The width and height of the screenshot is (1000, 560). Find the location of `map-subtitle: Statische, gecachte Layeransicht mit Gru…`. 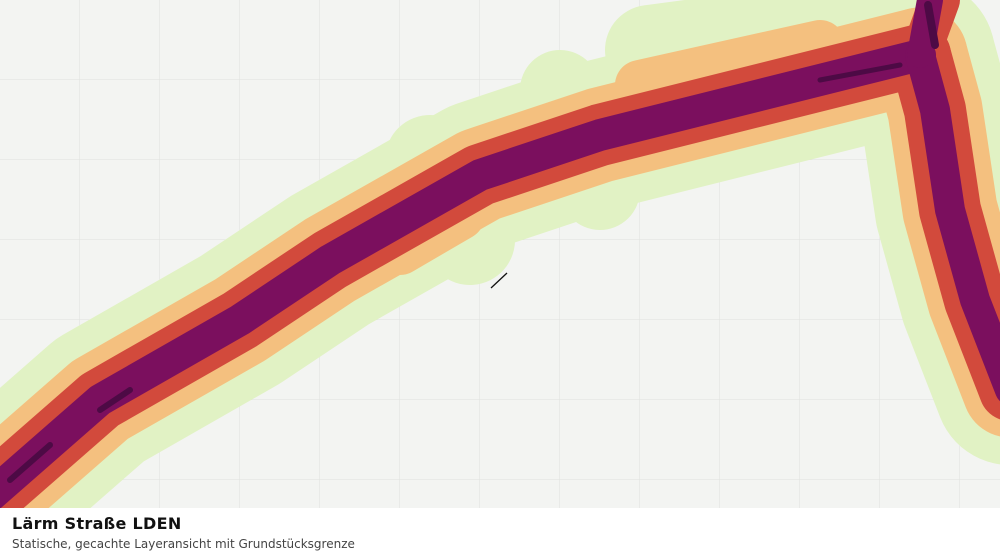

map-subtitle: Statische, gecachte Layeransicht mit Gru… is located at coordinates (183, 544).